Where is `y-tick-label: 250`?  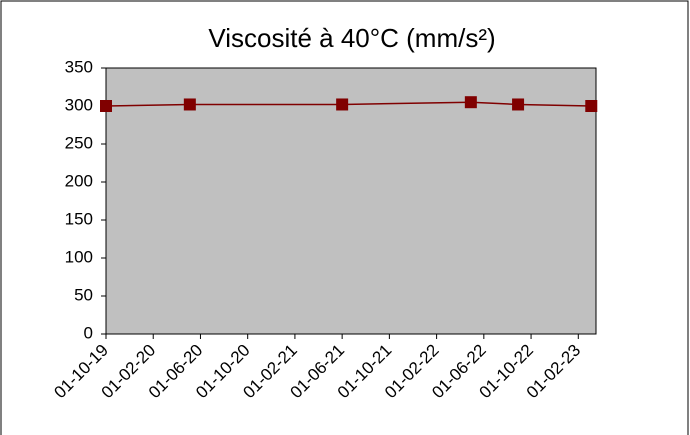
y-tick-label: 250 is located at coordinates (79, 142).